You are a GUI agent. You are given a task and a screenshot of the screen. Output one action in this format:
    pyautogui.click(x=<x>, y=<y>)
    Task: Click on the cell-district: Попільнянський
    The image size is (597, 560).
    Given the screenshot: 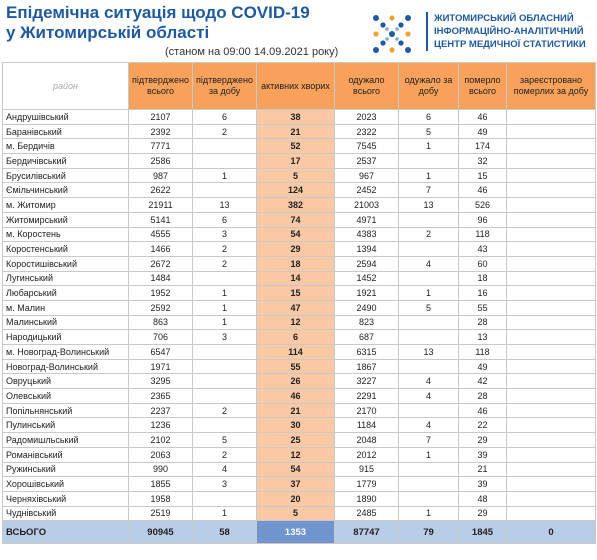 What is the action you would take?
    pyautogui.click(x=65, y=410)
    